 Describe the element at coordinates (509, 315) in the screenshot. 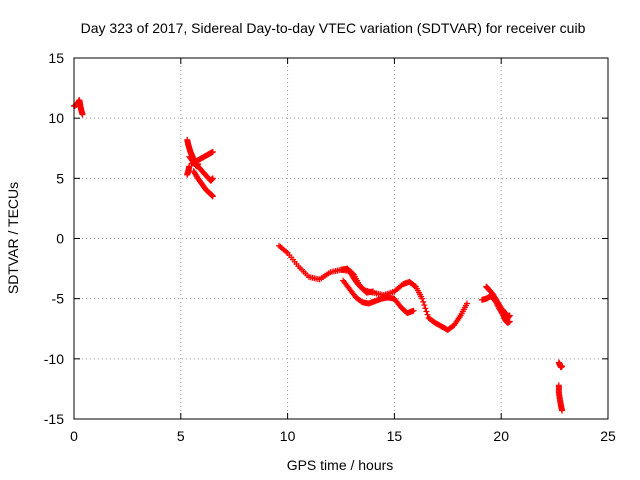

I see `data-point-seg11` at that location.